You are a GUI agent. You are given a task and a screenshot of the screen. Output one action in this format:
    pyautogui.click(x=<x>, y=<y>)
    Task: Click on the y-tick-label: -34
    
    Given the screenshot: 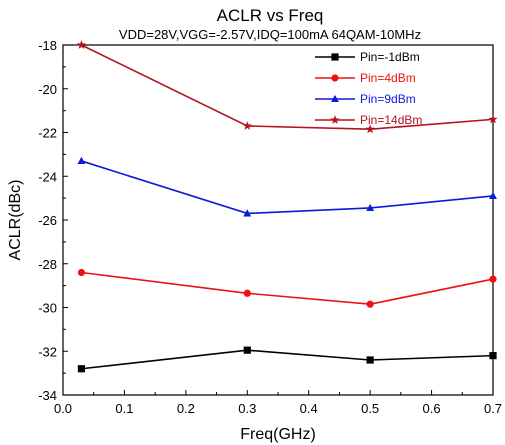 What is the action you would take?
    pyautogui.click(x=47, y=395)
    